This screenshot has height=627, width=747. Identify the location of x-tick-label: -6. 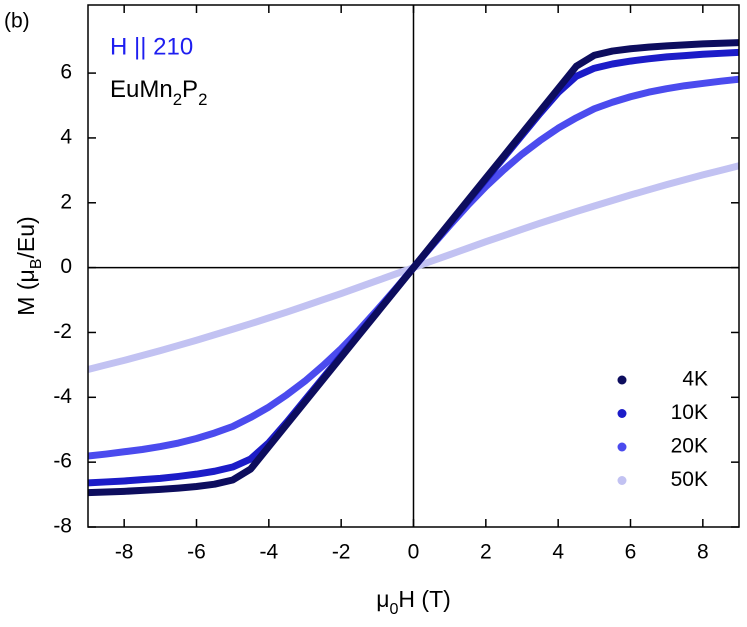
(196, 552).